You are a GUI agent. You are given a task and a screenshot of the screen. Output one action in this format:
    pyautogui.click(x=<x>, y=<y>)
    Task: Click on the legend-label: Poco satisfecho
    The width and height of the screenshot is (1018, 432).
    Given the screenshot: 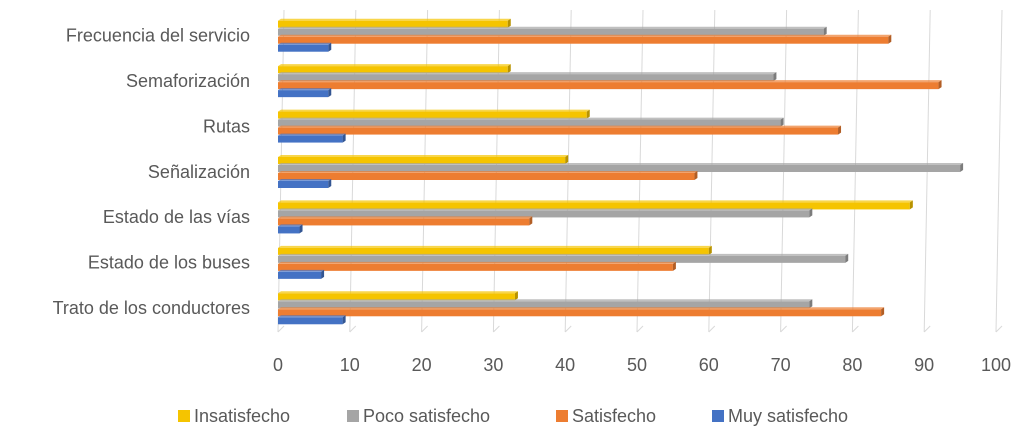 What is the action you would take?
    pyautogui.click(x=426, y=416)
    